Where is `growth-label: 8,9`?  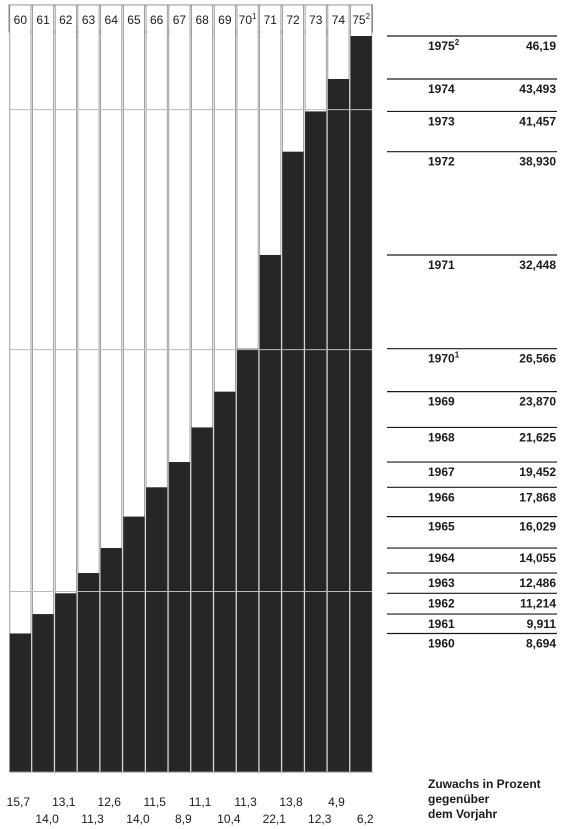 growth-label: 8,9 is located at coordinates (183, 819).